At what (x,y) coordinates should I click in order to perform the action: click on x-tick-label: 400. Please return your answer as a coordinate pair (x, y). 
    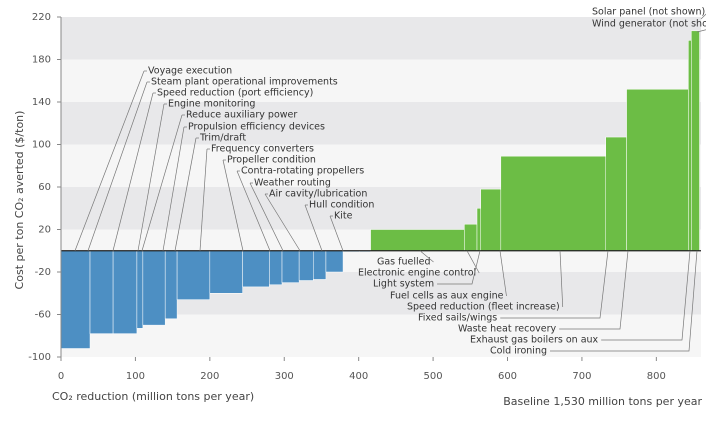
    Looking at the image, I should click on (358, 376).